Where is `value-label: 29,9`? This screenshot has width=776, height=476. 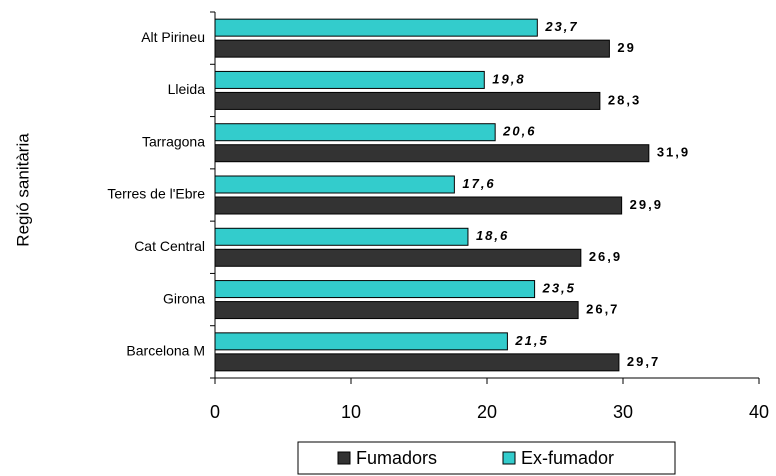
value-label: 29,9 is located at coordinates (646, 204).